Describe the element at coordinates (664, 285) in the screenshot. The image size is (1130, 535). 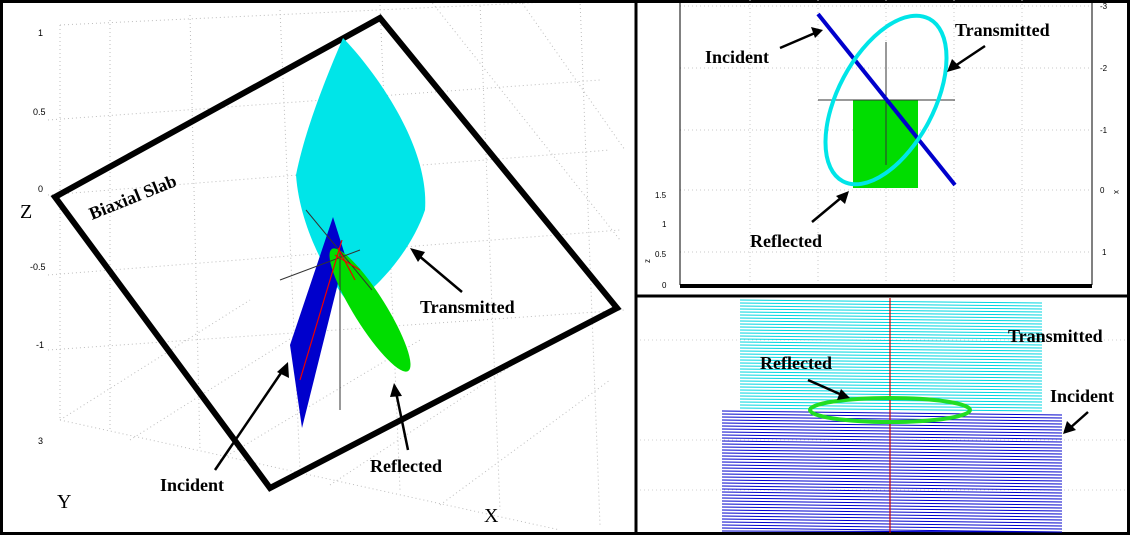
I see `left-tick-0: 0` at that location.